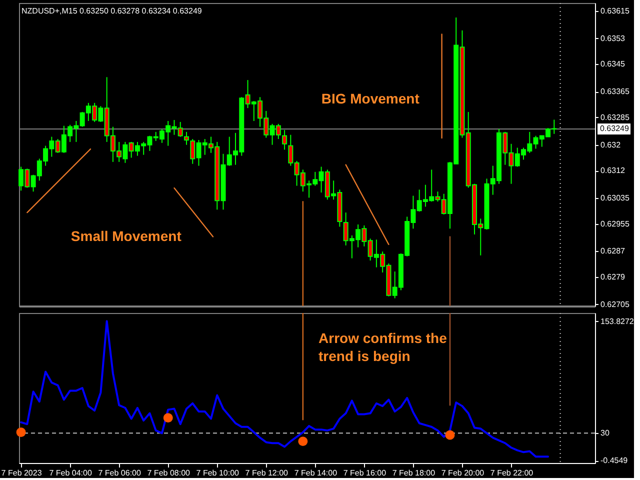 The height and width of the screenshot is (480, 640). What do you see at coordinates (383, 347) in the screenshot?
I see `annotation: Arrow confirms the trend is begin` at bounding box center [383, 347].